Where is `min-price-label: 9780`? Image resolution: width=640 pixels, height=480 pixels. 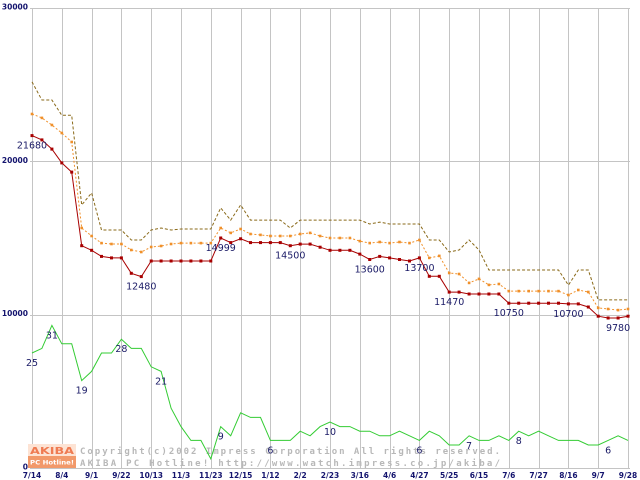
min-price-label: 9780 is located at coordinates (618, 328).